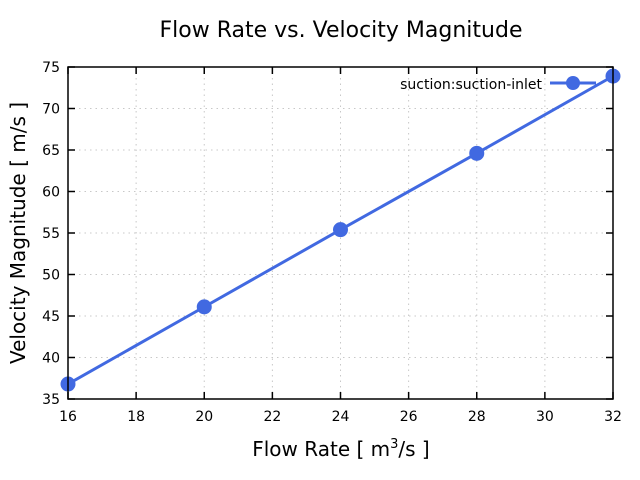  What do you see at coordinates (409, 417) in the screenshot?
I see `x-tick-label: 26` at bounding box center [409, 417].